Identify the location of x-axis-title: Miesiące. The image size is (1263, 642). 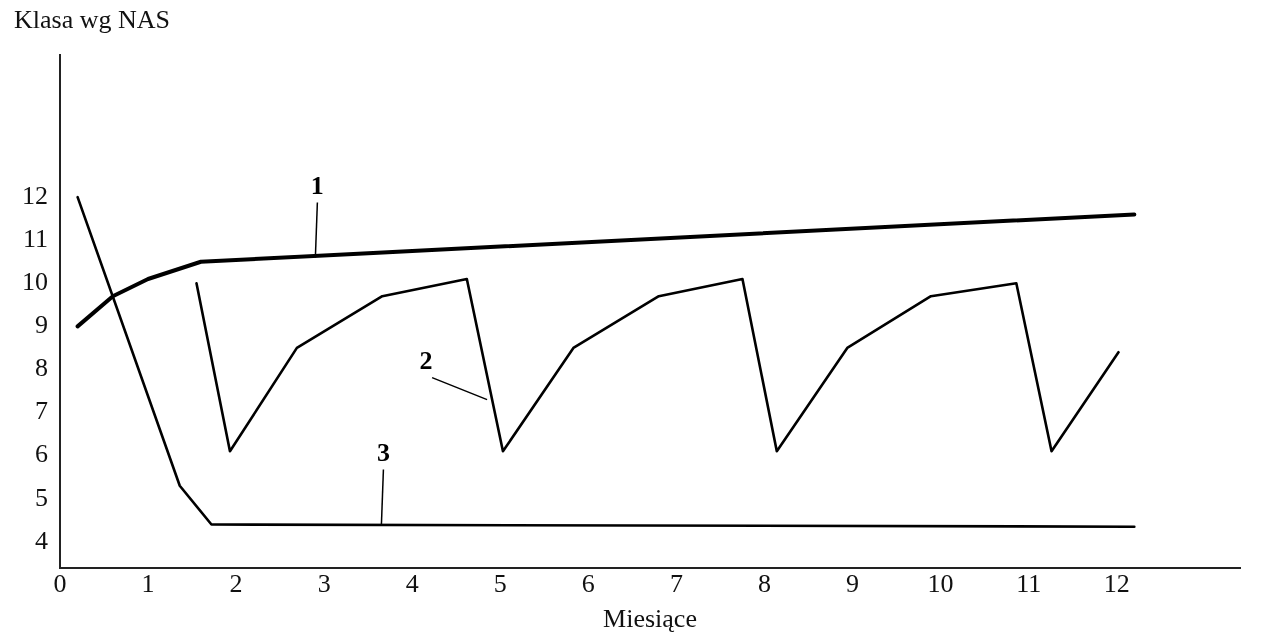
(650, 619).